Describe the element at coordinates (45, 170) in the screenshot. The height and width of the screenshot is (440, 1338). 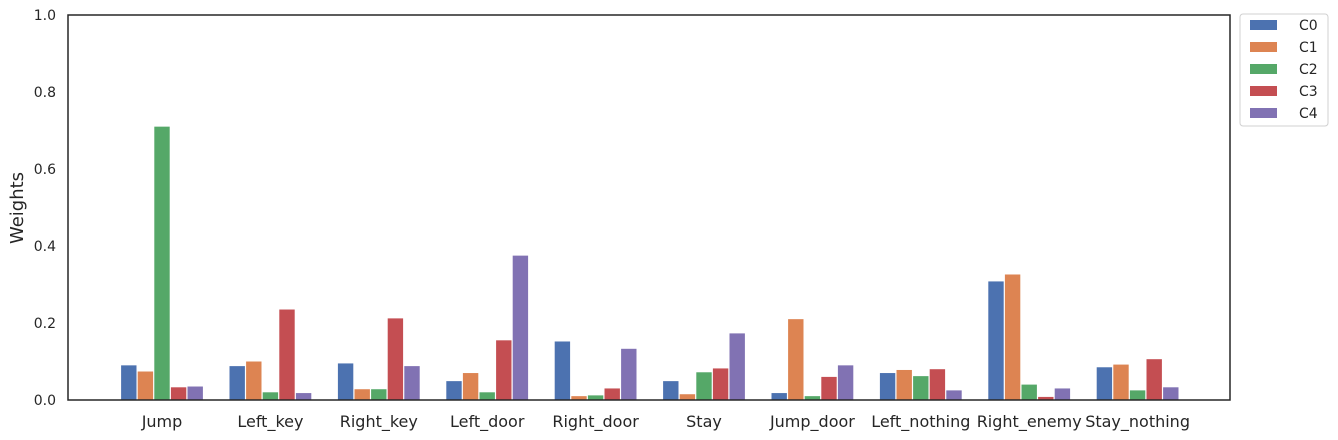
I see `y-tick-label: 0.6` at that location.